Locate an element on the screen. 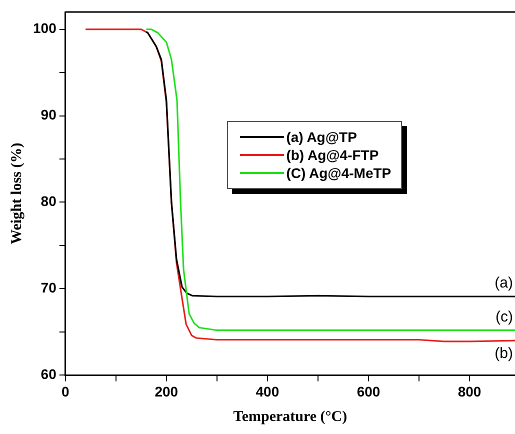 This screenshot has height=434, width=515. x-tick-label: 600 is located at coordinates (368, 391).